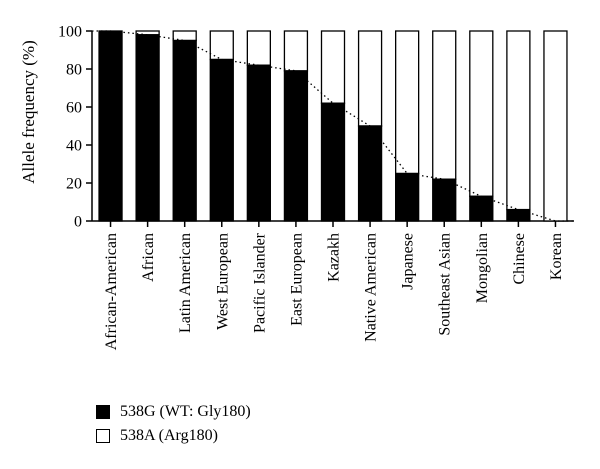  What do you see at coordinates (556, 256) in the screenshot?
I see `x-tick-label: Korean` at bounding box center [556, 256].